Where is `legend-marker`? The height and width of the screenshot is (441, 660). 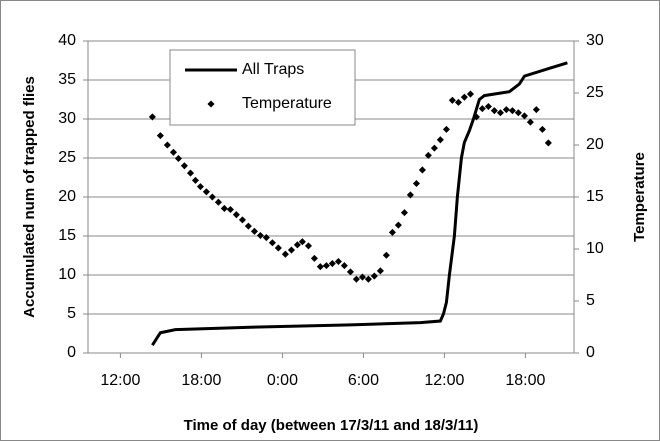
legend-marker is located at coordinates (211, 104).